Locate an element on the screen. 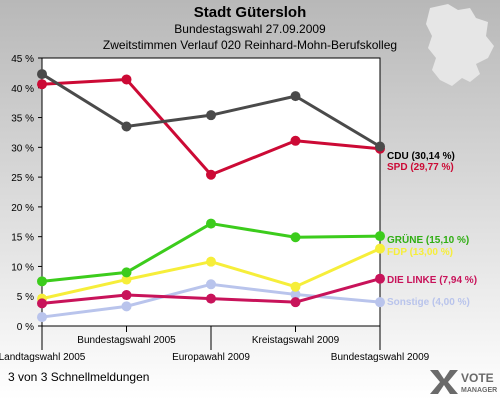 The image size is (500, 400). x-tick-label: Kreistagswahl 2009 is located at coordinates (296, 340).